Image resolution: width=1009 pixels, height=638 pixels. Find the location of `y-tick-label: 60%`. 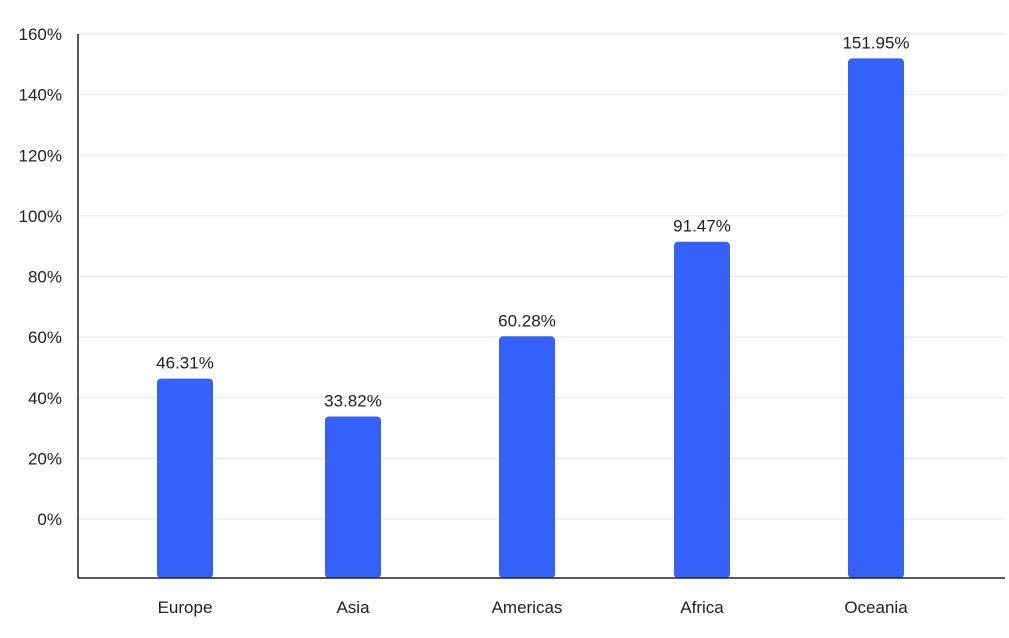

y-tick-label: 60% is located at coordinates (45, 337).